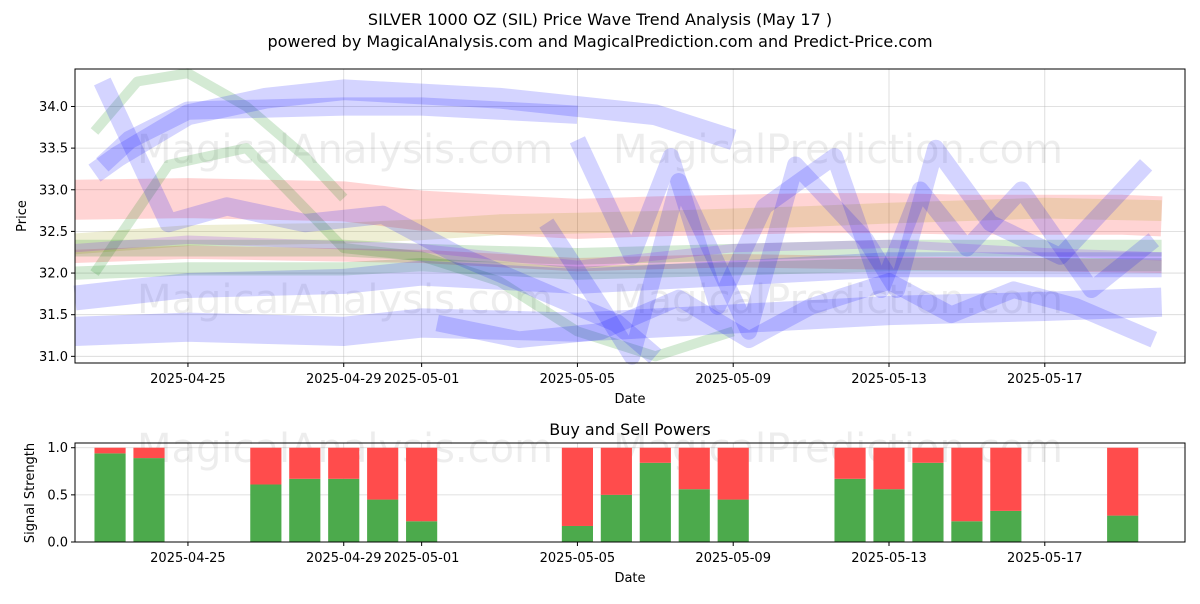 The height and width of the screenshot is (604, 1200). What do you see at coordinates (53, 149) in the screenshot?
I see `top-ytick-label-5: 33.5` at bounding box center [53, 149].